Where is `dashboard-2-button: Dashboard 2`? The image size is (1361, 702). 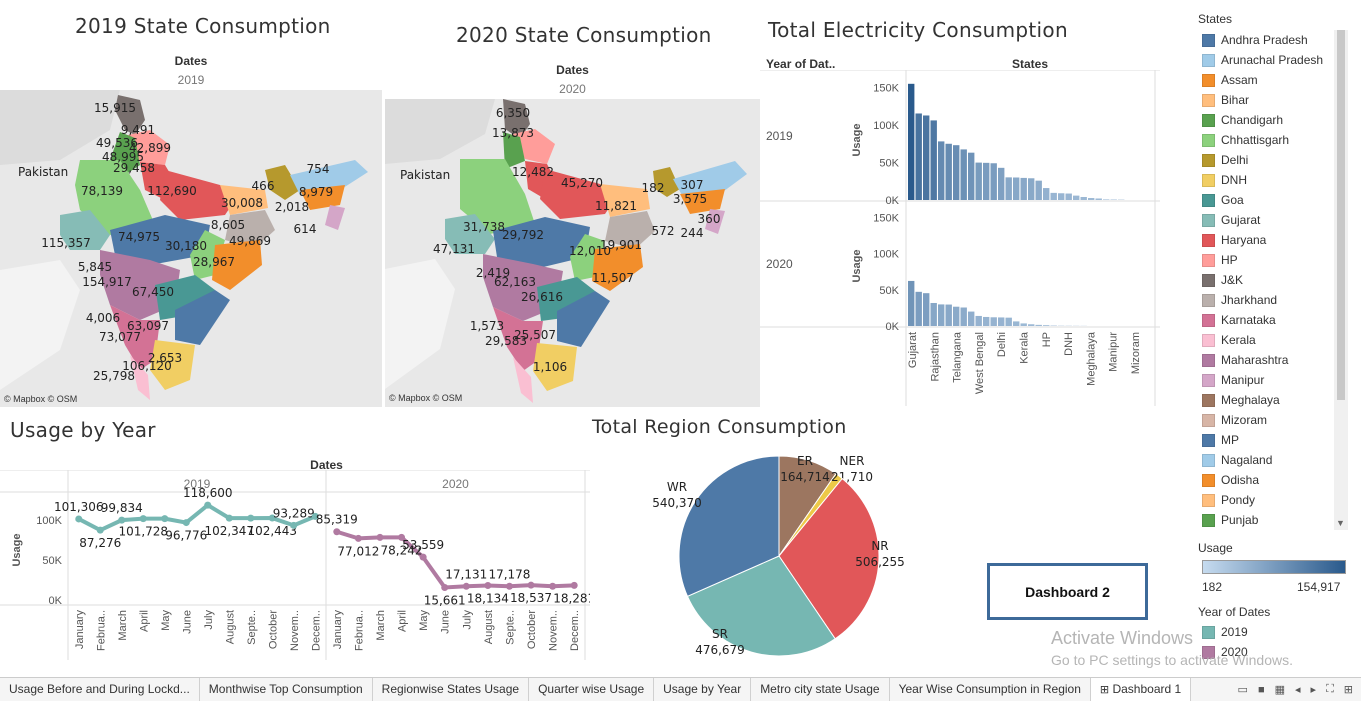 dashboard-2-button: Dashboard 2 is located at coordinates (1067, 591).